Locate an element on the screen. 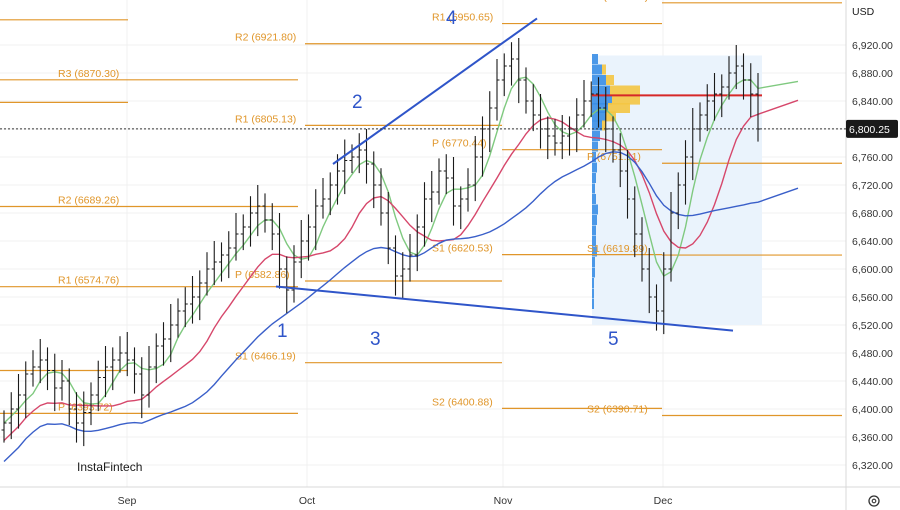 This screenshot has height=510, width=900. wave-label-2: 2 is located at coordinates (357, 102).